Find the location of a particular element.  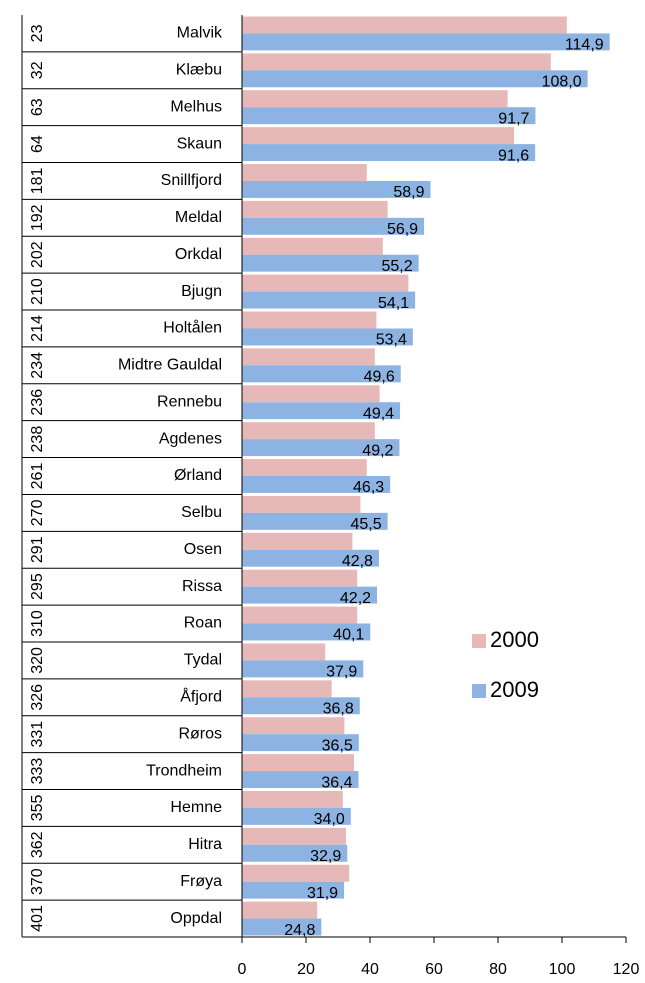

rank-label: 261 is located at coordinates (37, 476).